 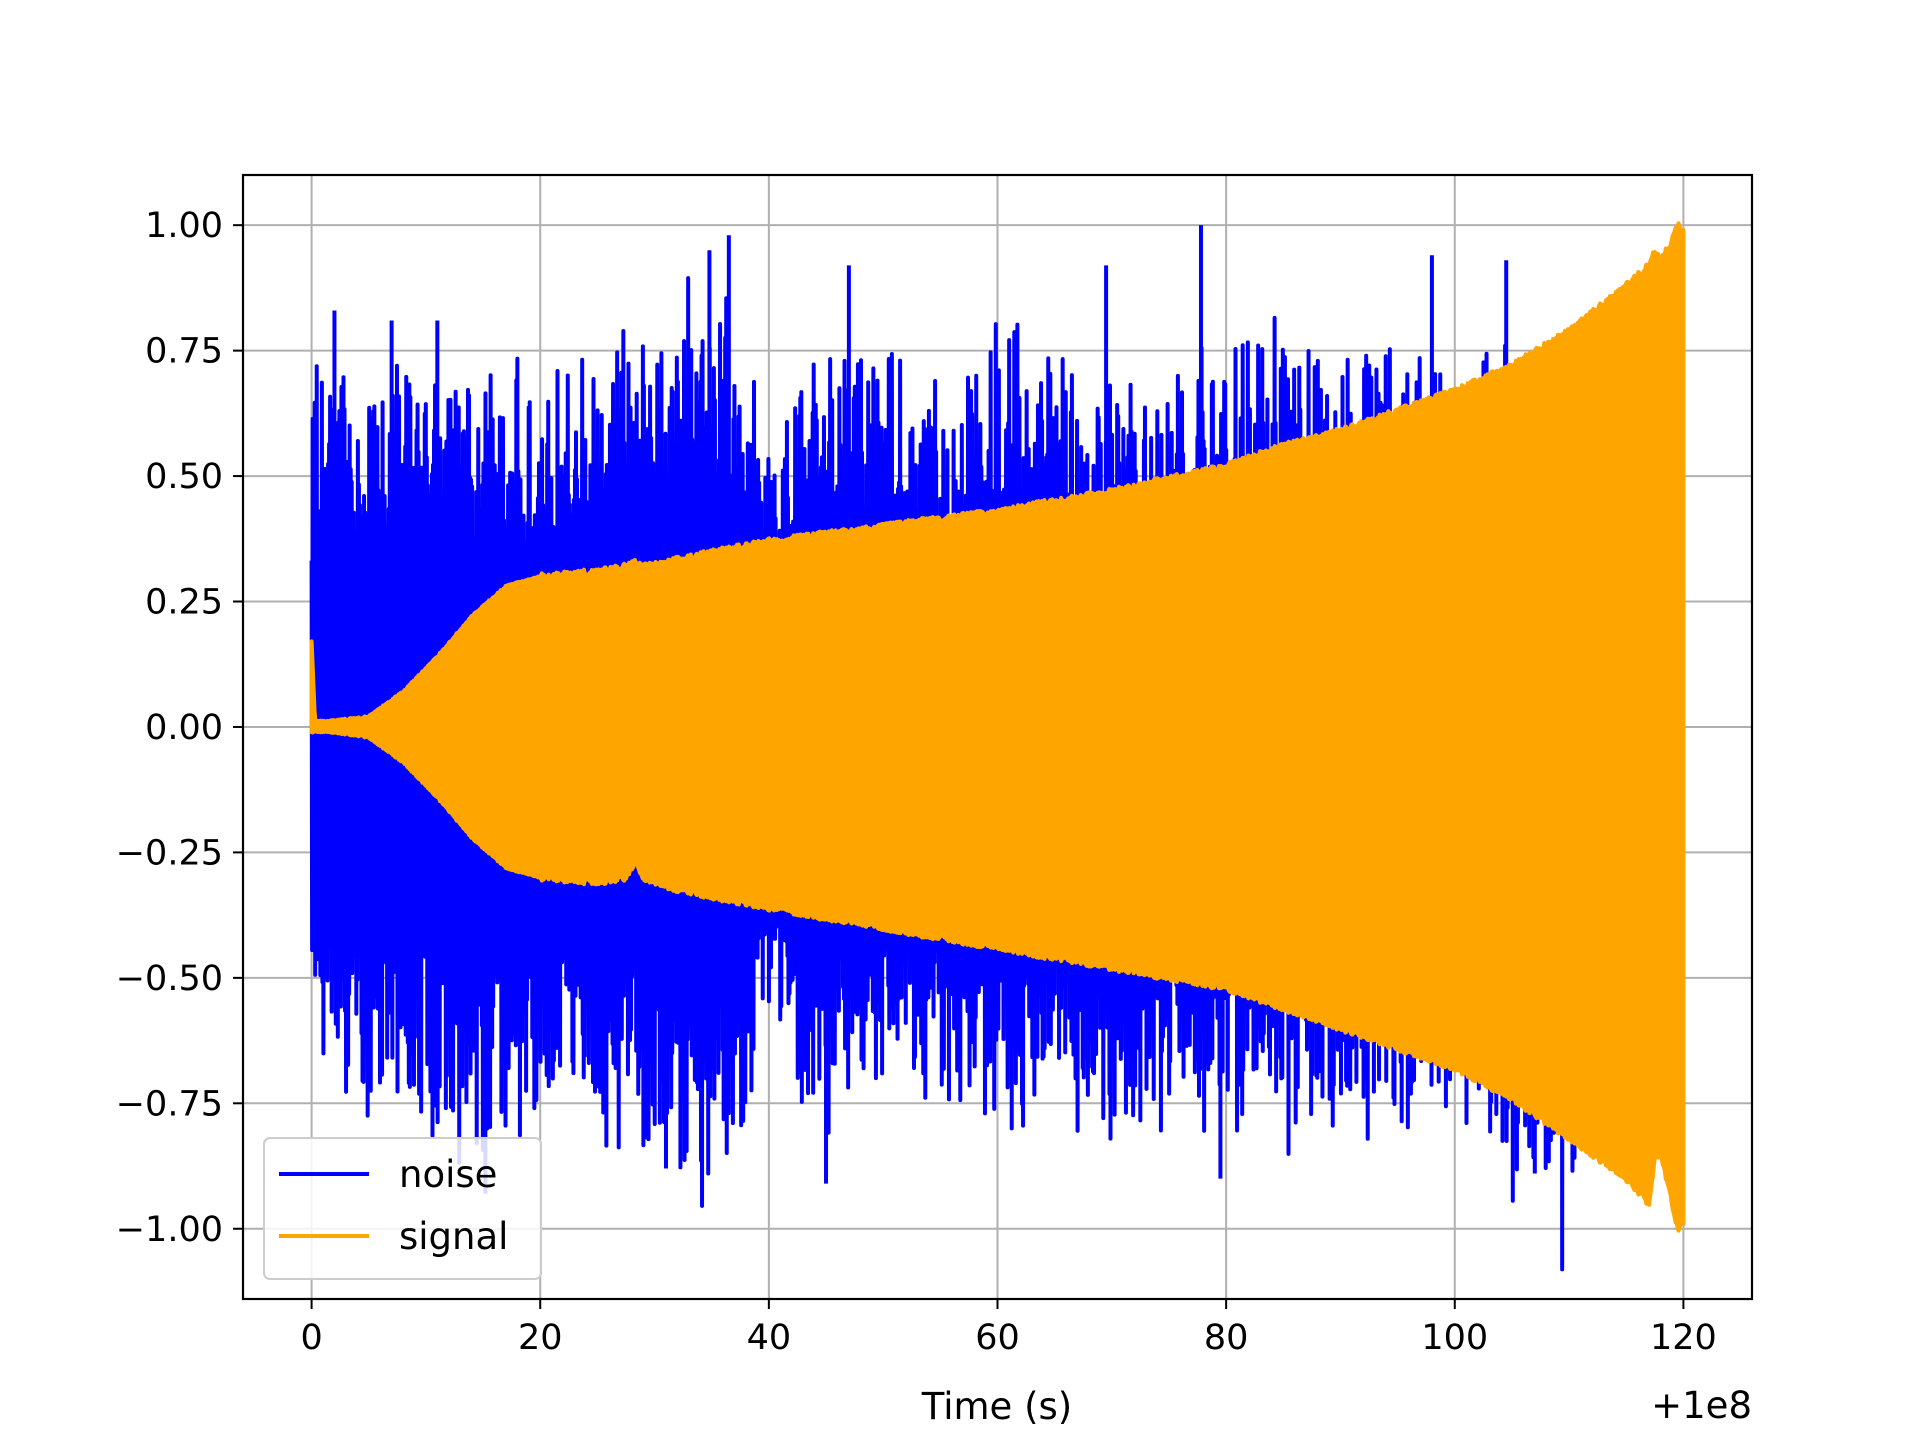 What do you see at coordinates (184, 352) in the screenshot?
I see `y-tick-label: 0.75` at bounding box center [184, 352].